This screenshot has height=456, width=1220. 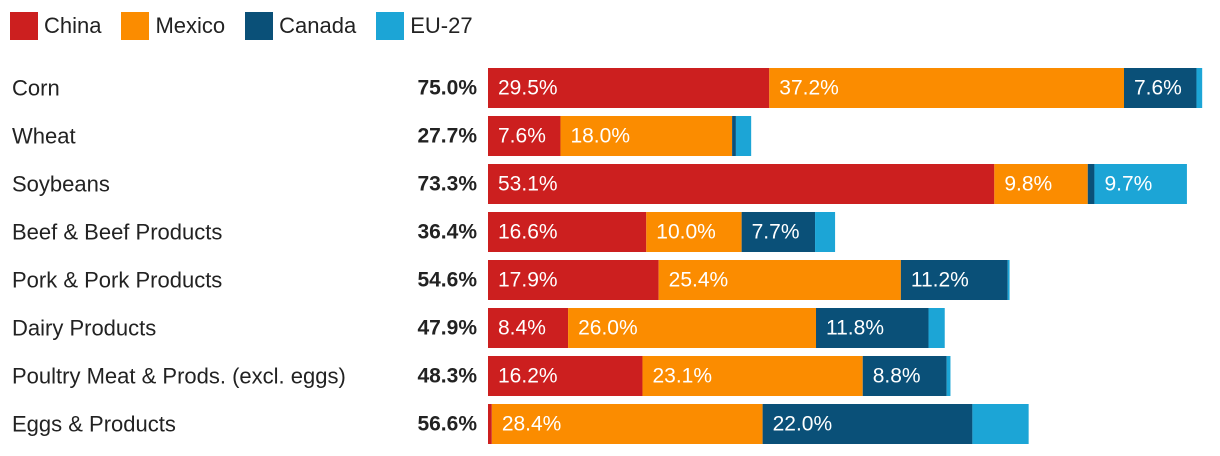 I want to click on total-label: 75.0%, so click(x=447, y=88).